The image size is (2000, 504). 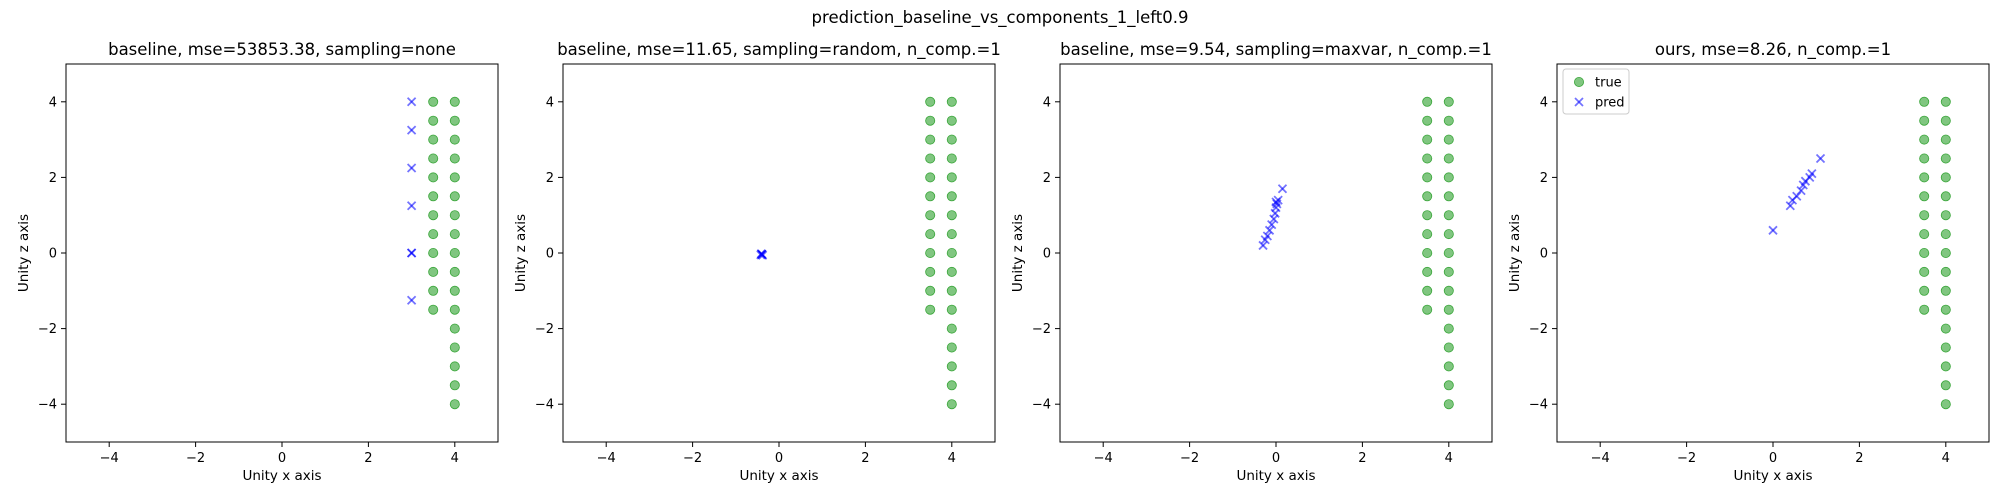 What do you see at coordinates (1596, 91) in the screenshot?
I see `legend: true pred` at bounding box center [1596, 91].